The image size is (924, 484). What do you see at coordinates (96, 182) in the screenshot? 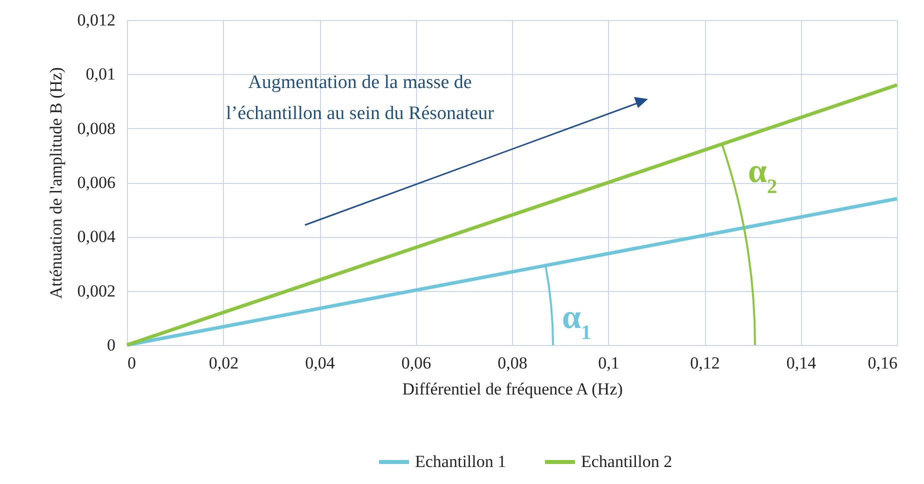
I see `y-tick-label: 0,006` at bounding box center [96, 182].